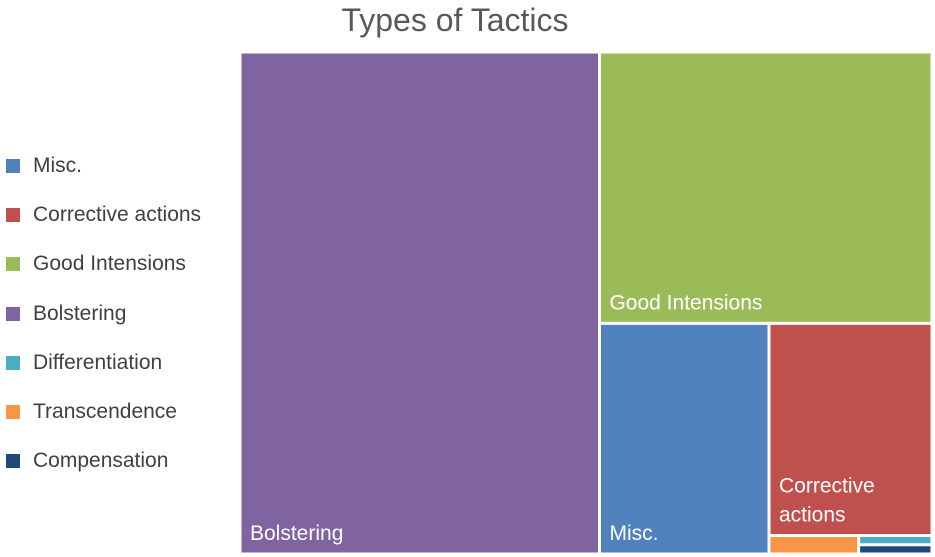 The width and height of the screenshot is (935, 557). I want to click on legend-item: Differentiation, so click(103, 362).